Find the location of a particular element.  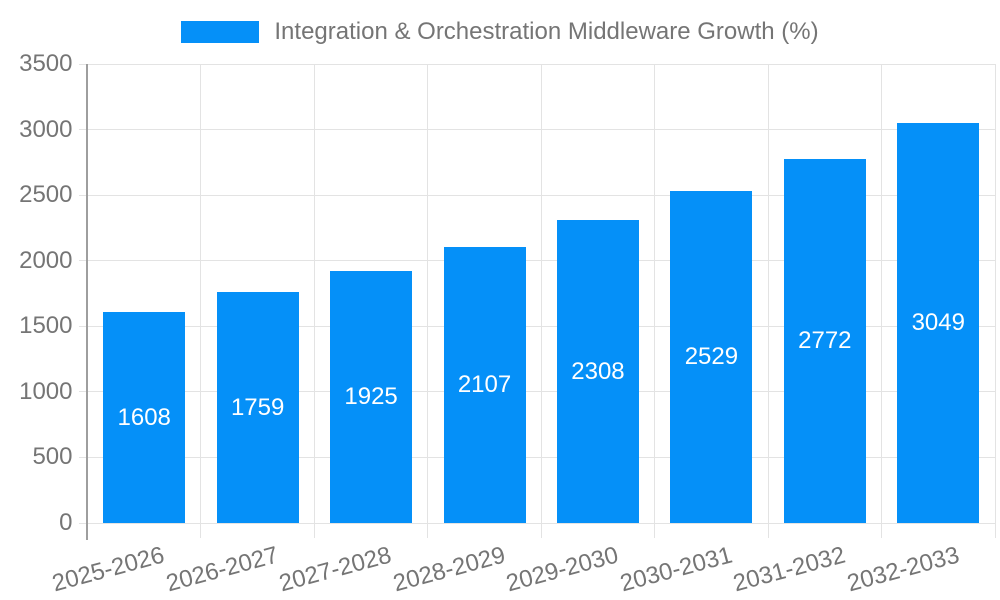

bar: 2529 is located at coordinates (711, 357).